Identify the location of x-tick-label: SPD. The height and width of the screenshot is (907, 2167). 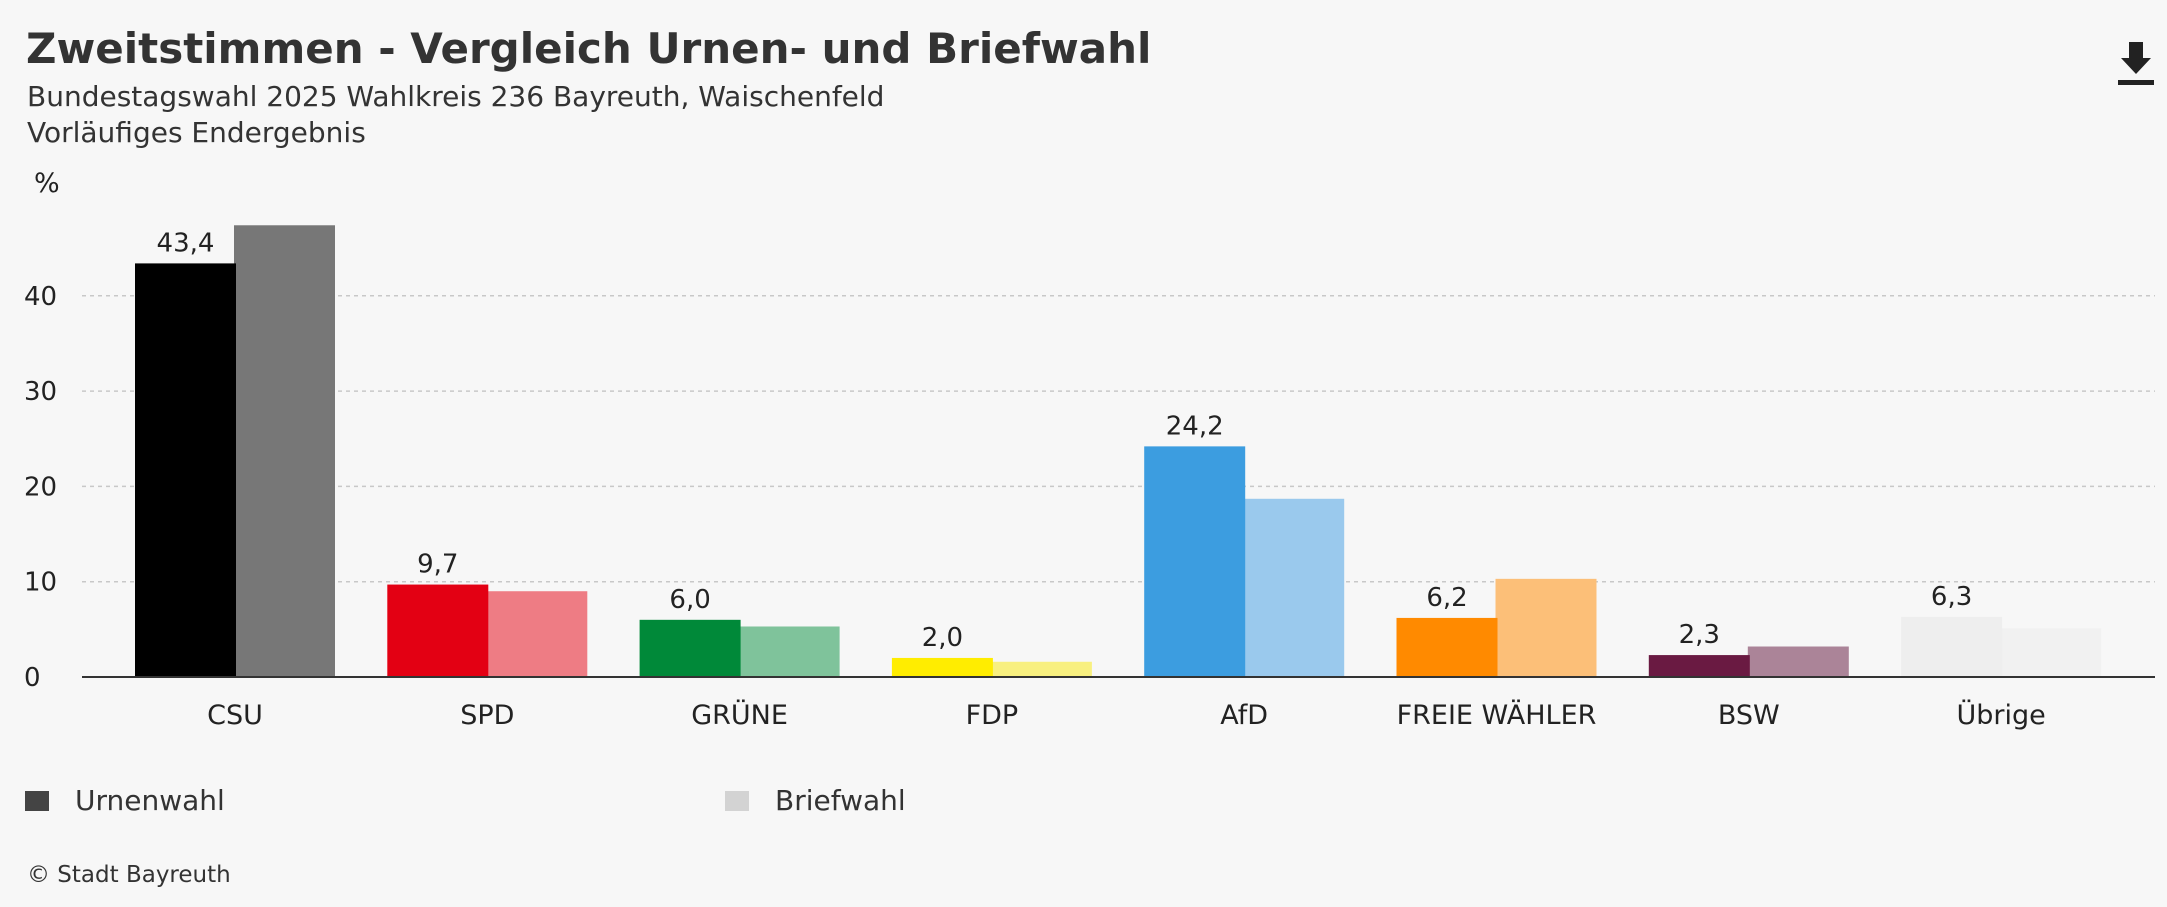
(487, 715).